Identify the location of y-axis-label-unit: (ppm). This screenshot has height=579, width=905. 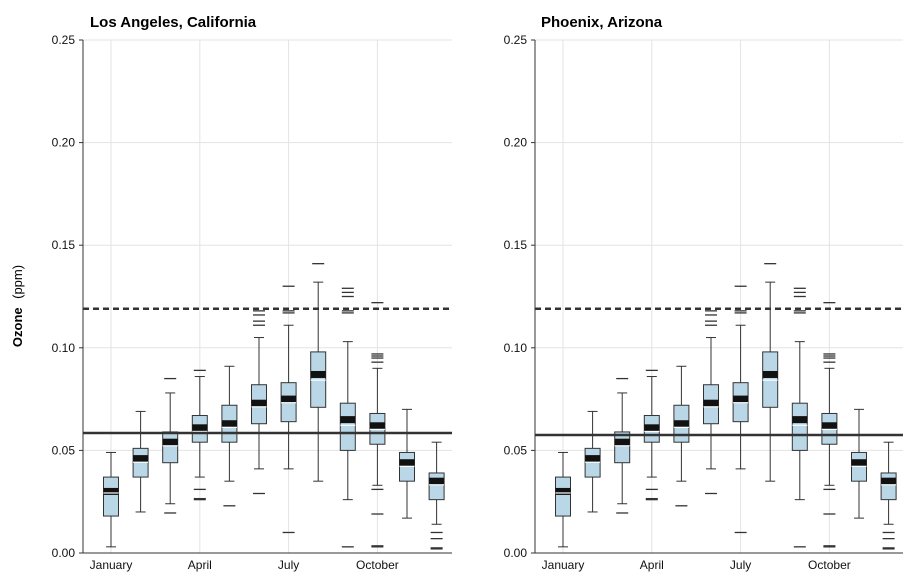
(17, 282).